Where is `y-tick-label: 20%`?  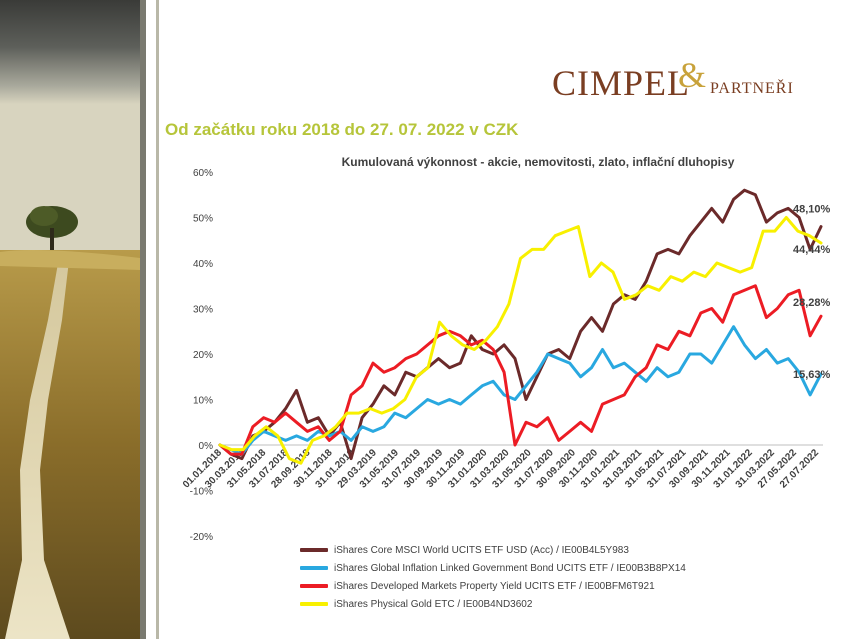 y-tick-label: 20% is located at coordinates (203, 355).